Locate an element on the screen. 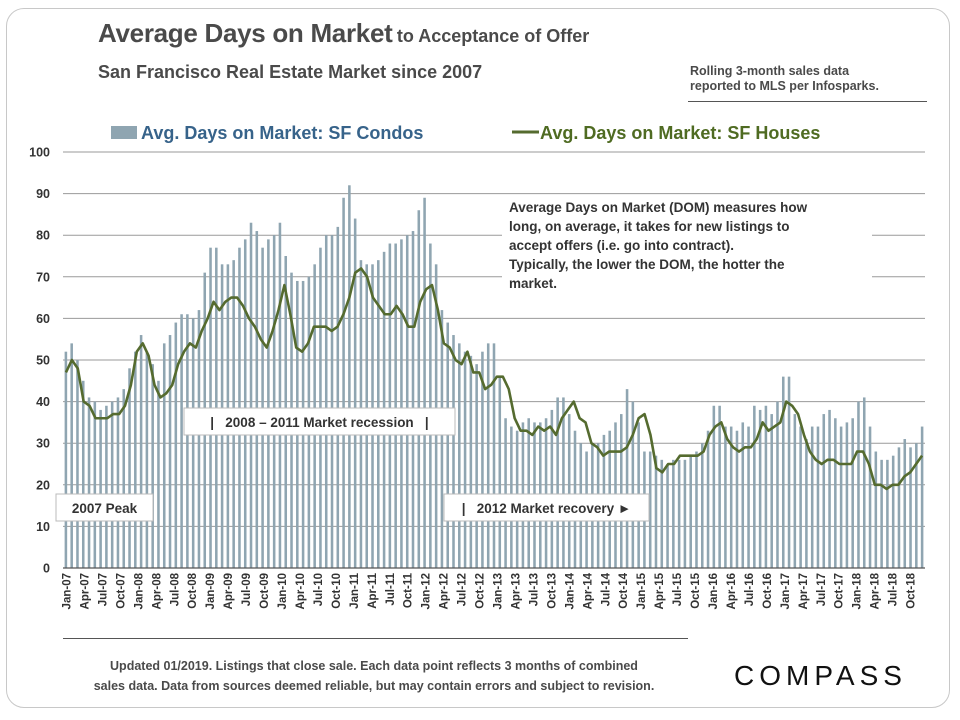  y-tick-label: 60 is located at coordinates (43, 319).